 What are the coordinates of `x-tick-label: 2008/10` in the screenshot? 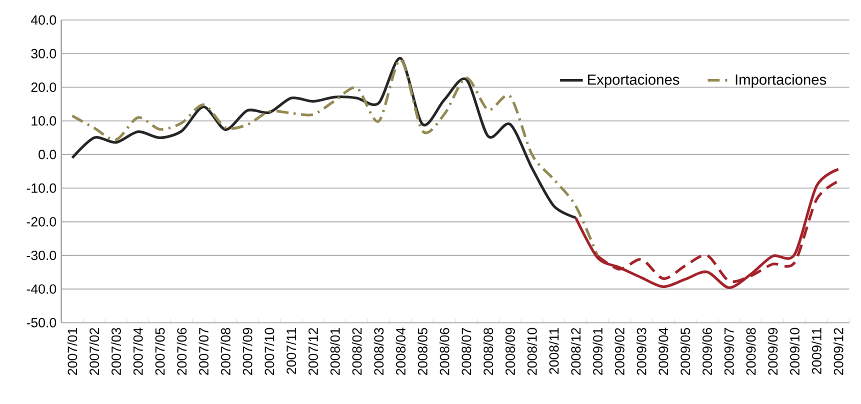 It's located at (532, 351).